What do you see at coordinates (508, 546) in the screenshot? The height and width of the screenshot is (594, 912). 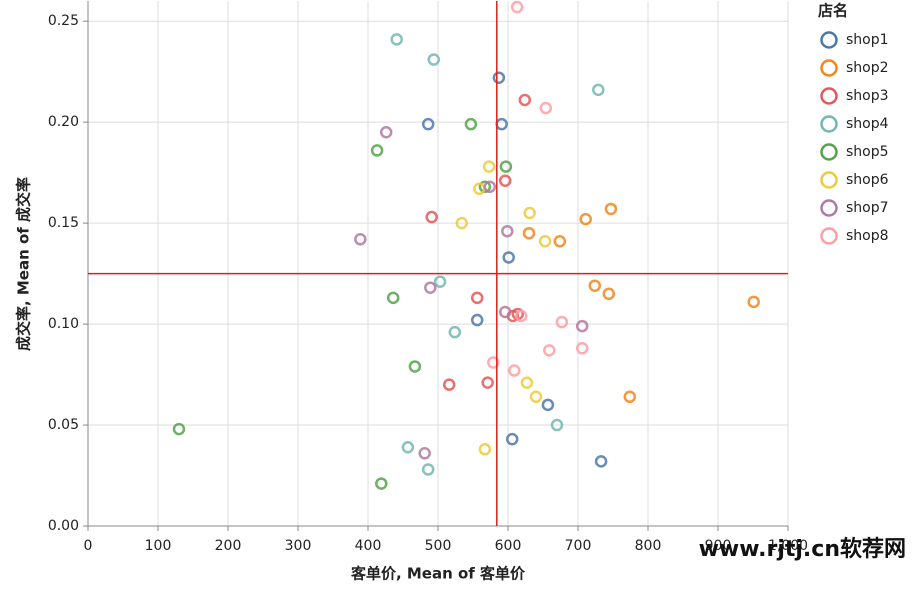 I see `x-tick-label: 600` at bounding box center [508, 546].